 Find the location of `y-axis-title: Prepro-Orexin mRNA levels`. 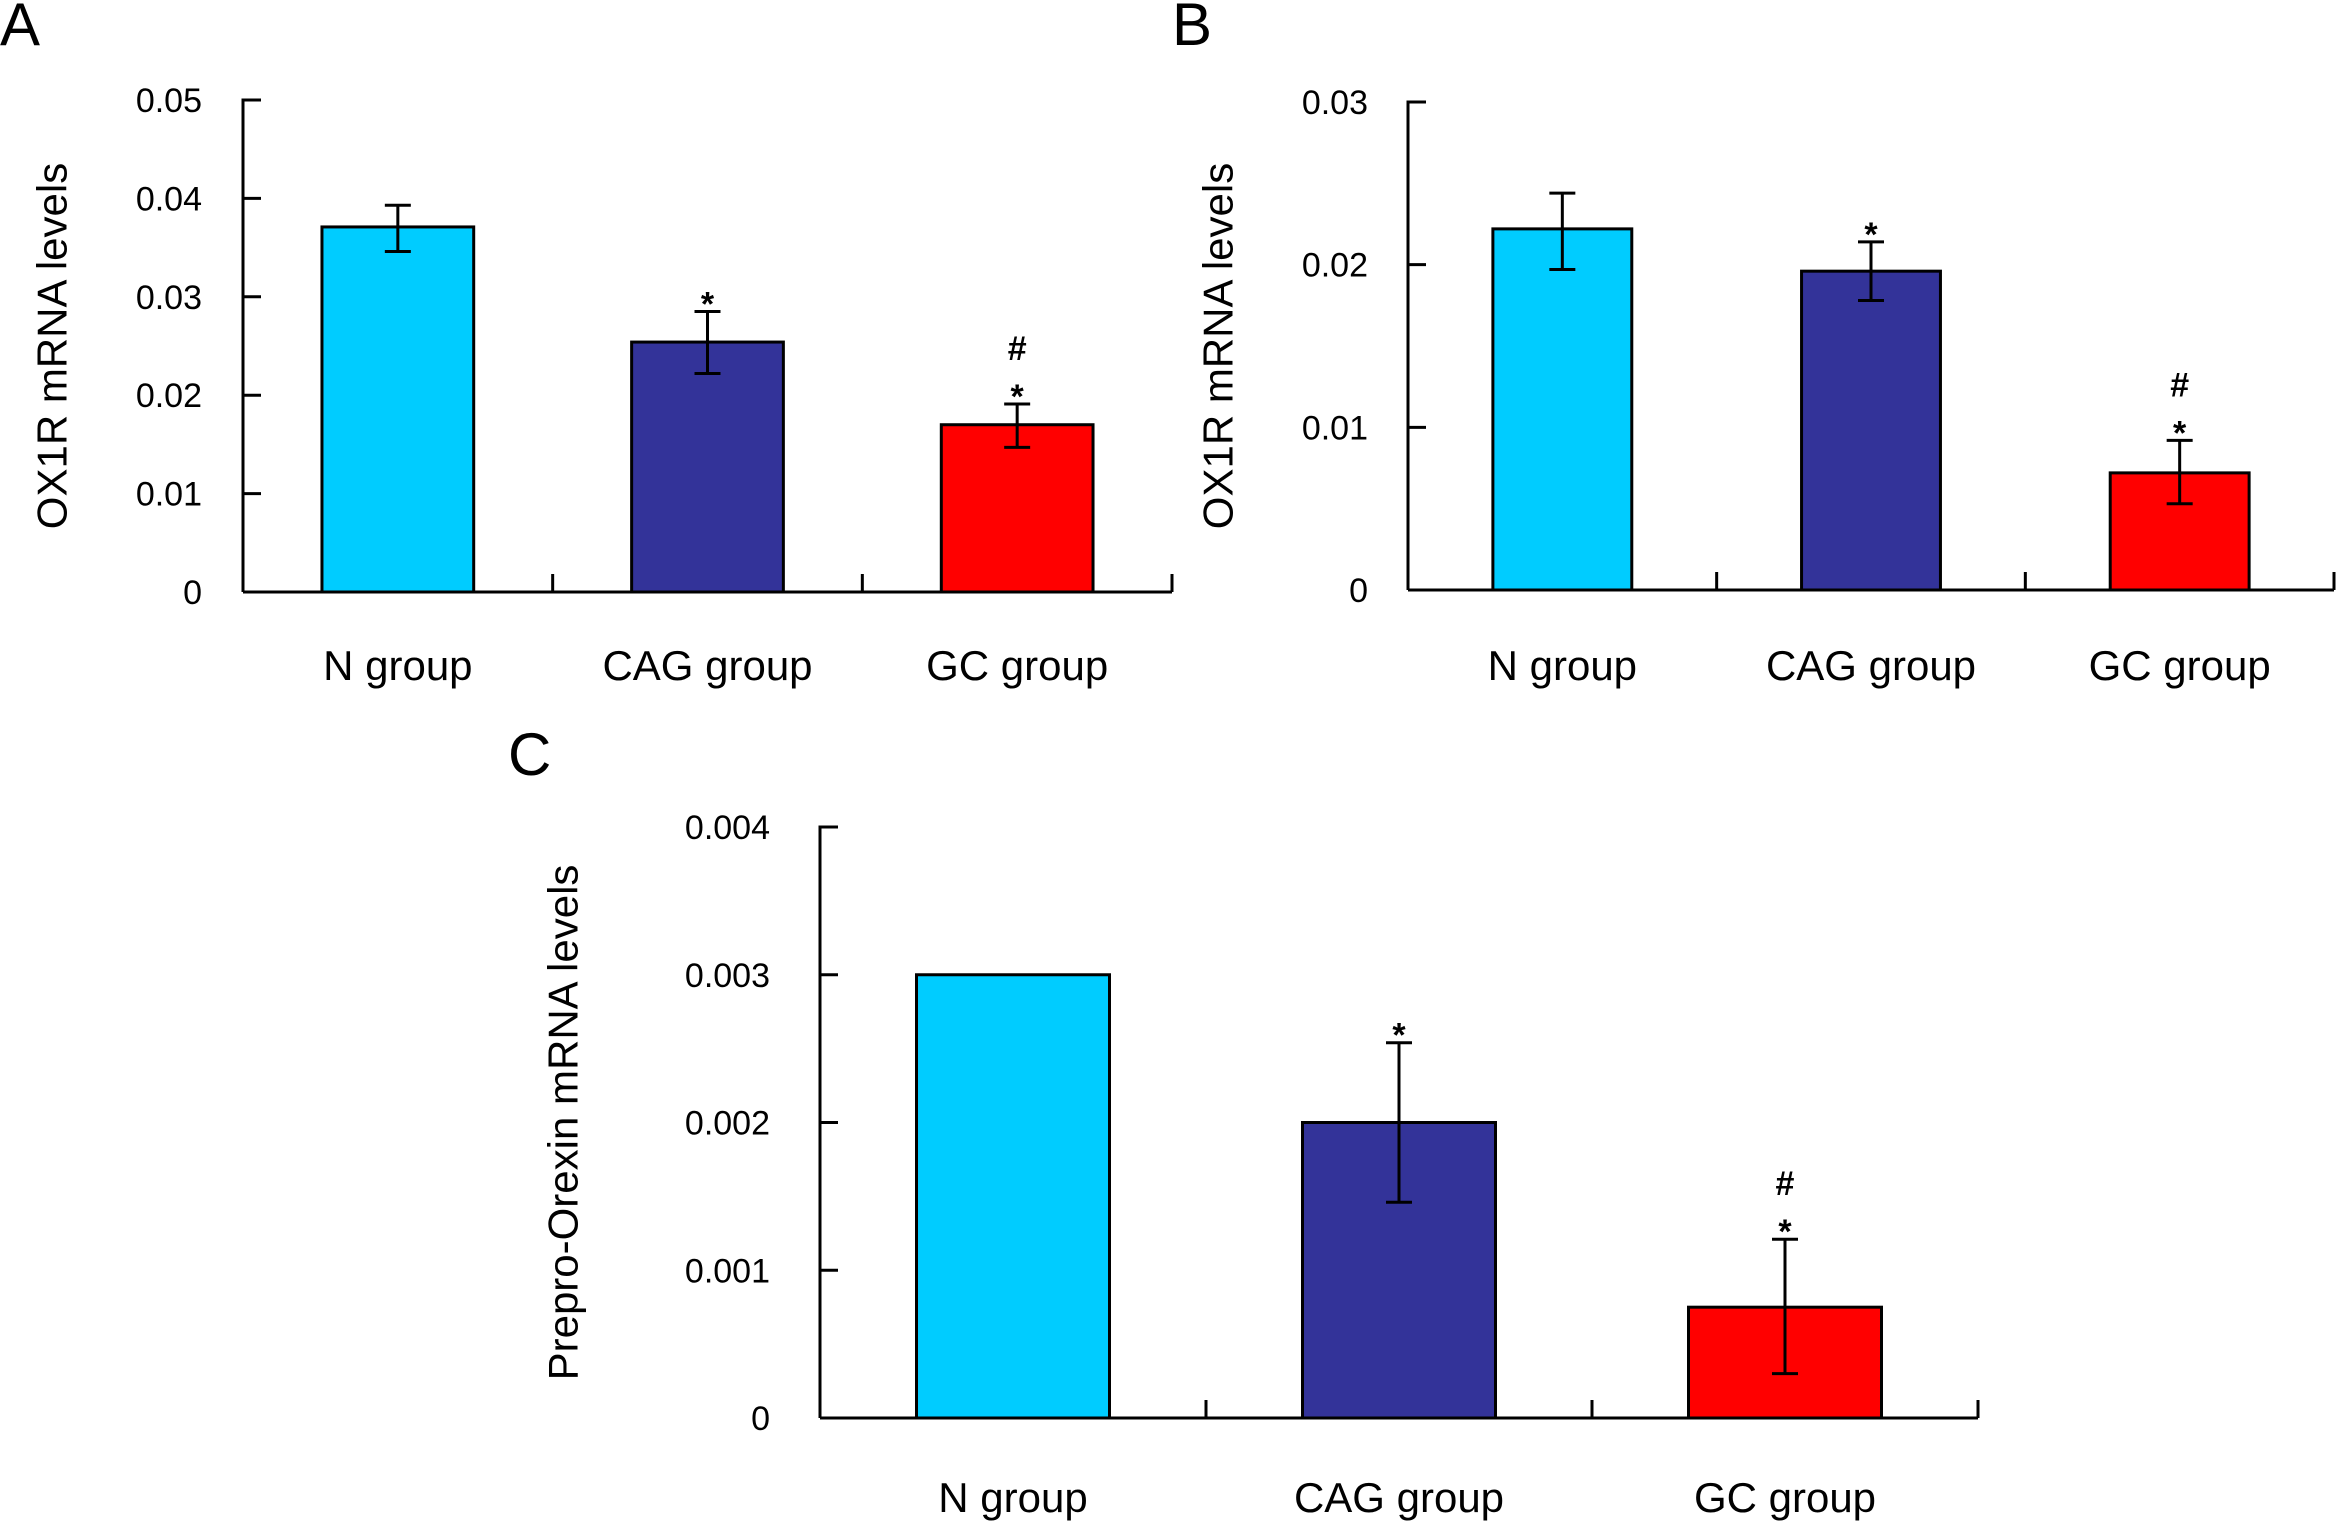

y-axis-title: Prepro-Orexin mRNA levels is located at coordinates (563, 1123).